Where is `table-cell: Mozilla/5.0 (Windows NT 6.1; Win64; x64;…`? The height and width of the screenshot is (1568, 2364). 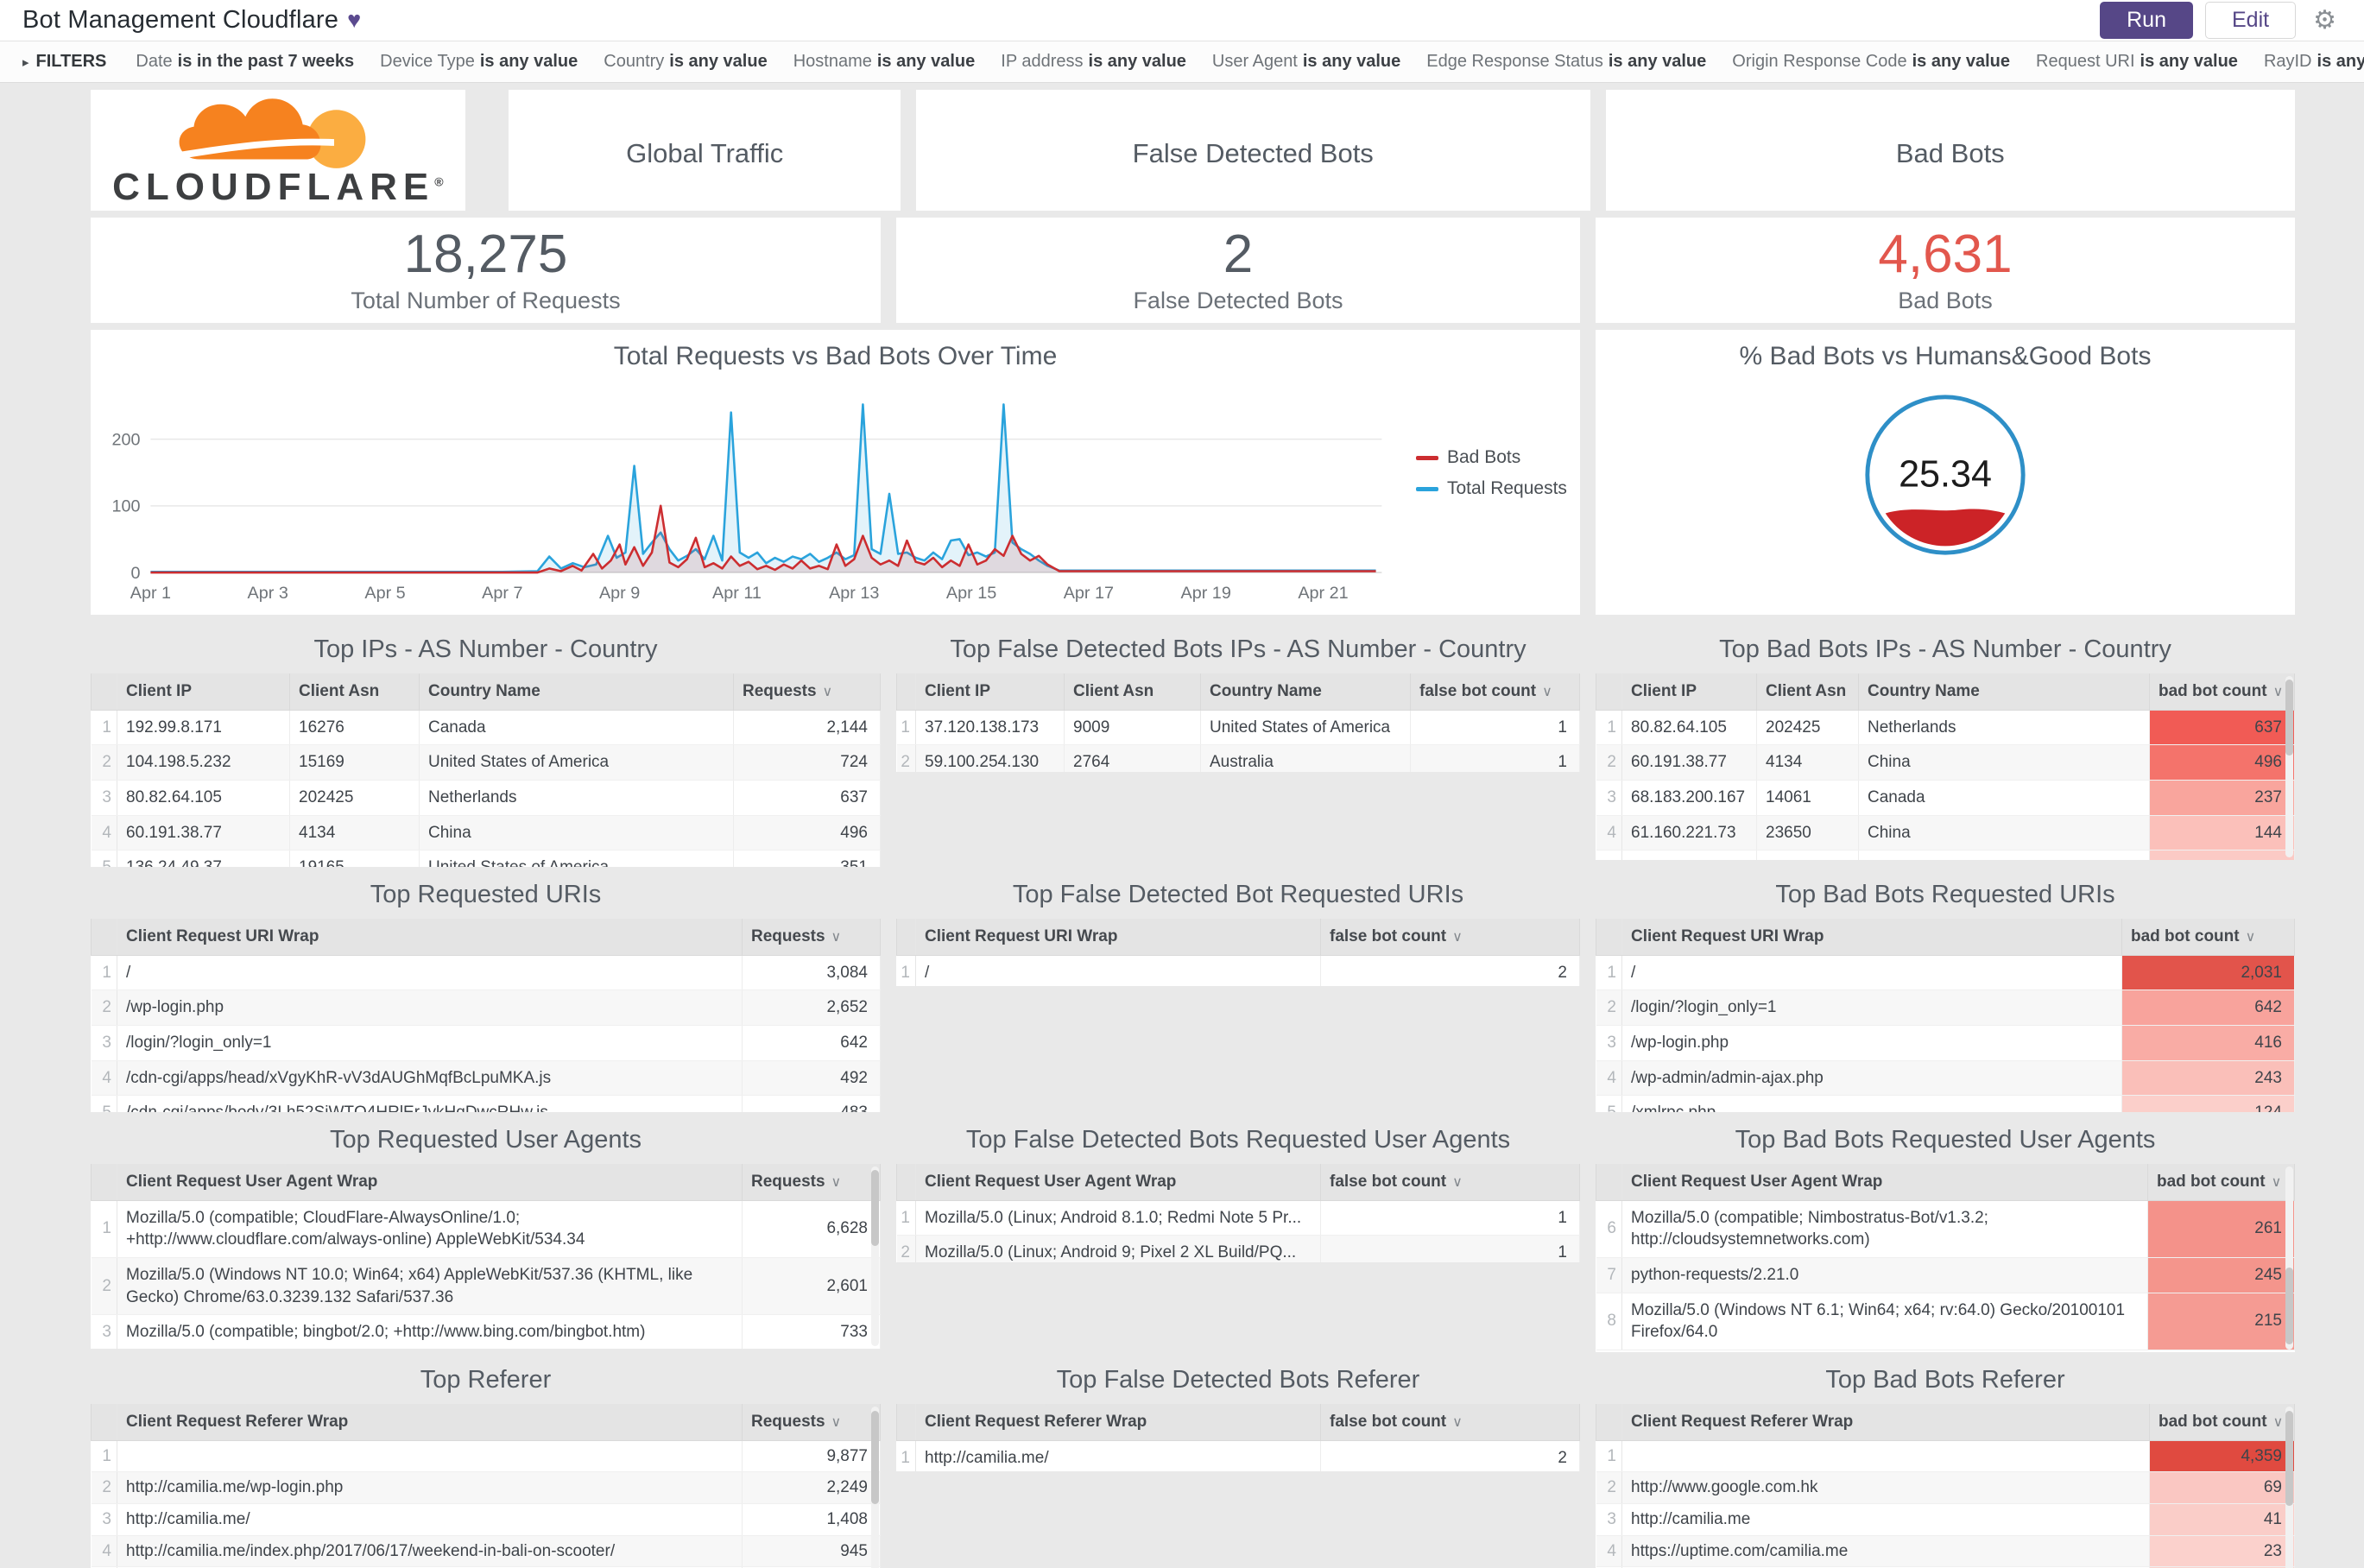 table-cell: Mozilla/5.0 (Windows NT 6.1; Win64; x64;… is located at coordinates (1885, 1321).